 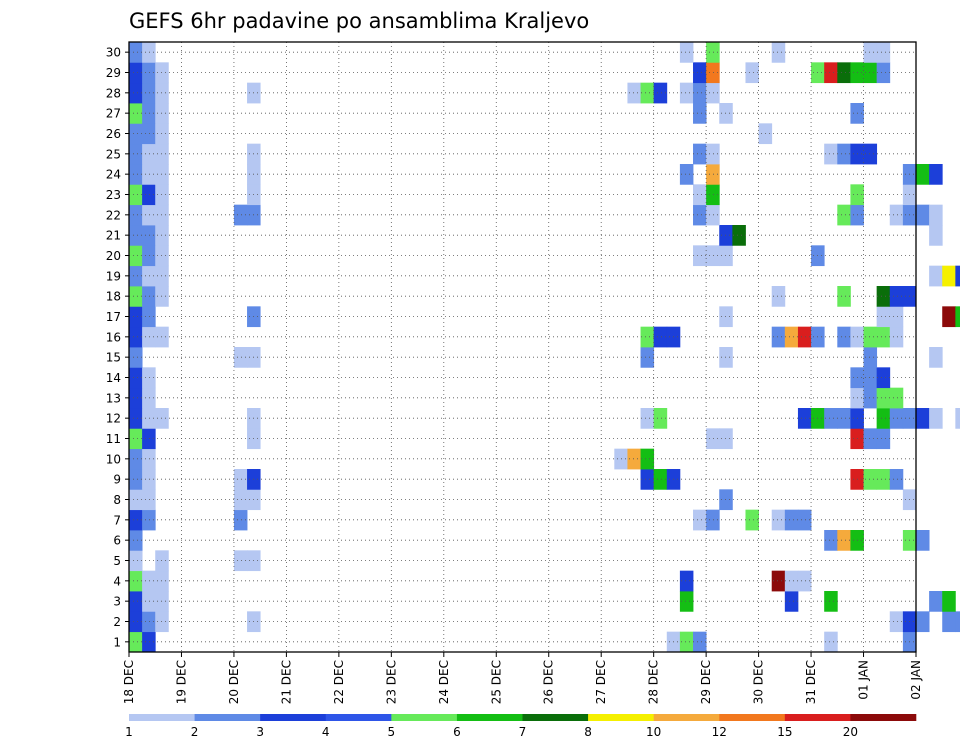 What do you see at coordinates (113, 134) in the screenshot?
I see `y-tick-label: 26` at bounding box center [113, 134].